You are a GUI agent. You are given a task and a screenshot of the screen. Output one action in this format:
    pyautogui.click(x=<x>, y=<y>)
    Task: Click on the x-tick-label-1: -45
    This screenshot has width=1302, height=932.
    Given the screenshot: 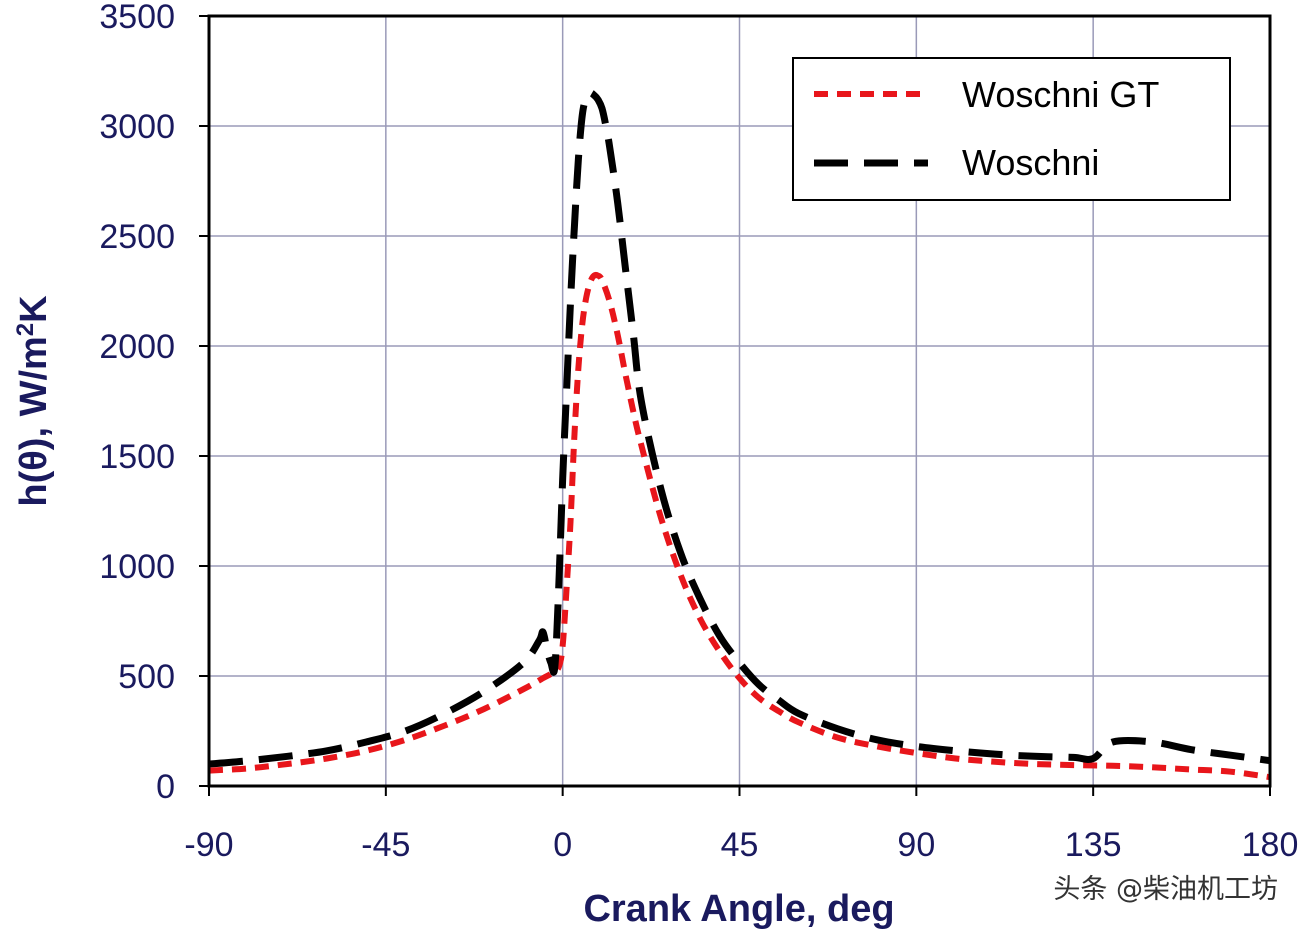 What is the action you would take?
    pyautogui.click(x=385, y=845)
    